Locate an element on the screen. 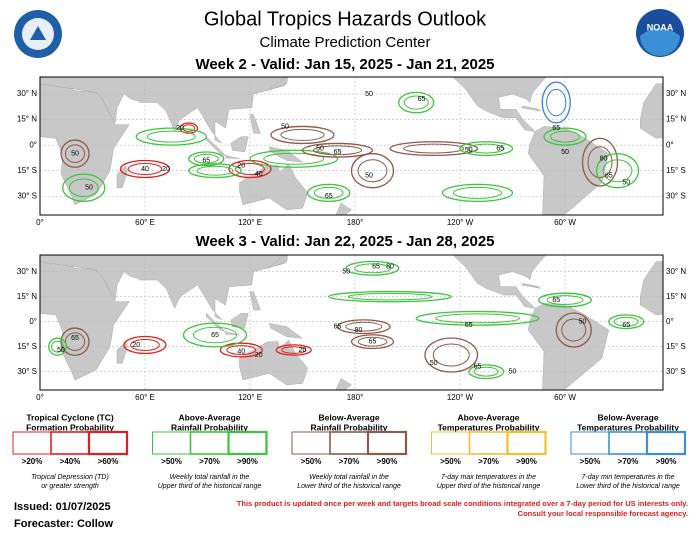 The image size is (699, 545). lon-label: 120° W is located at coordinates (460, 222).